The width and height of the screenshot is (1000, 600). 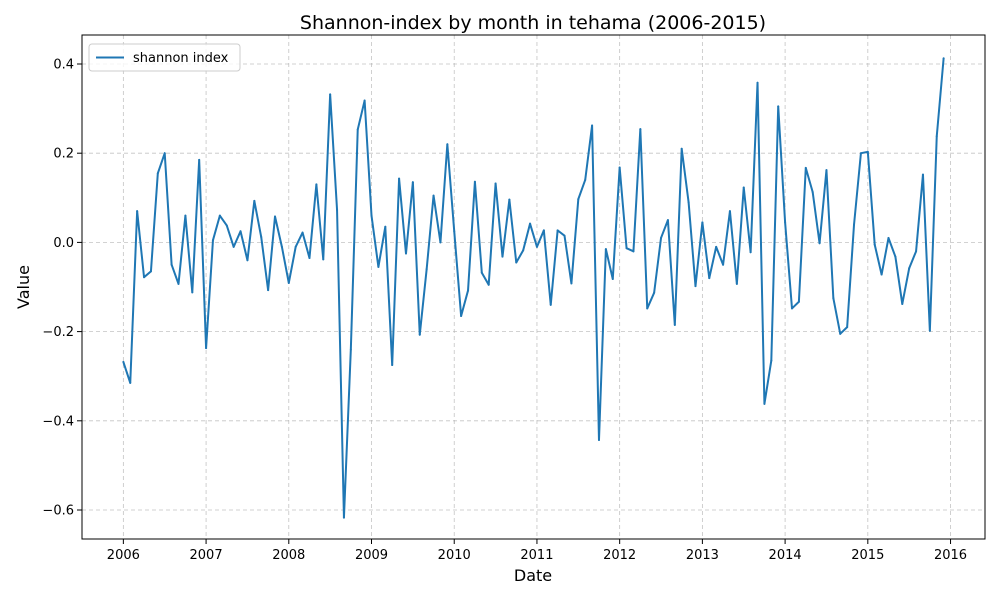 What do you see at coordinates (123, 555) in the screenshot?
I see `x-tick-label: 2006` at bounding box center [123, 555].